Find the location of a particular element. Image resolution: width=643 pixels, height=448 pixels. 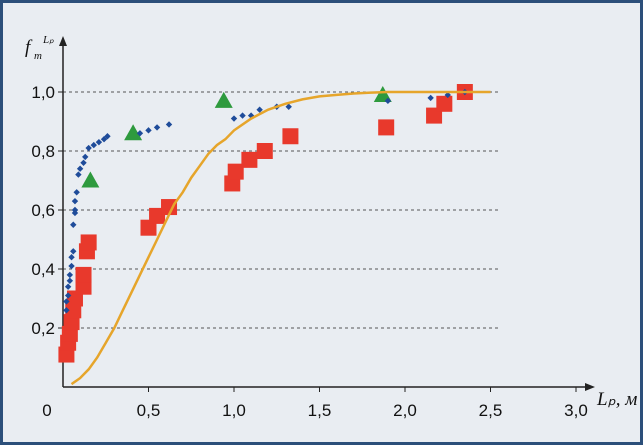

x-tick-label: 2,5 is located at coordinates (491, 410).